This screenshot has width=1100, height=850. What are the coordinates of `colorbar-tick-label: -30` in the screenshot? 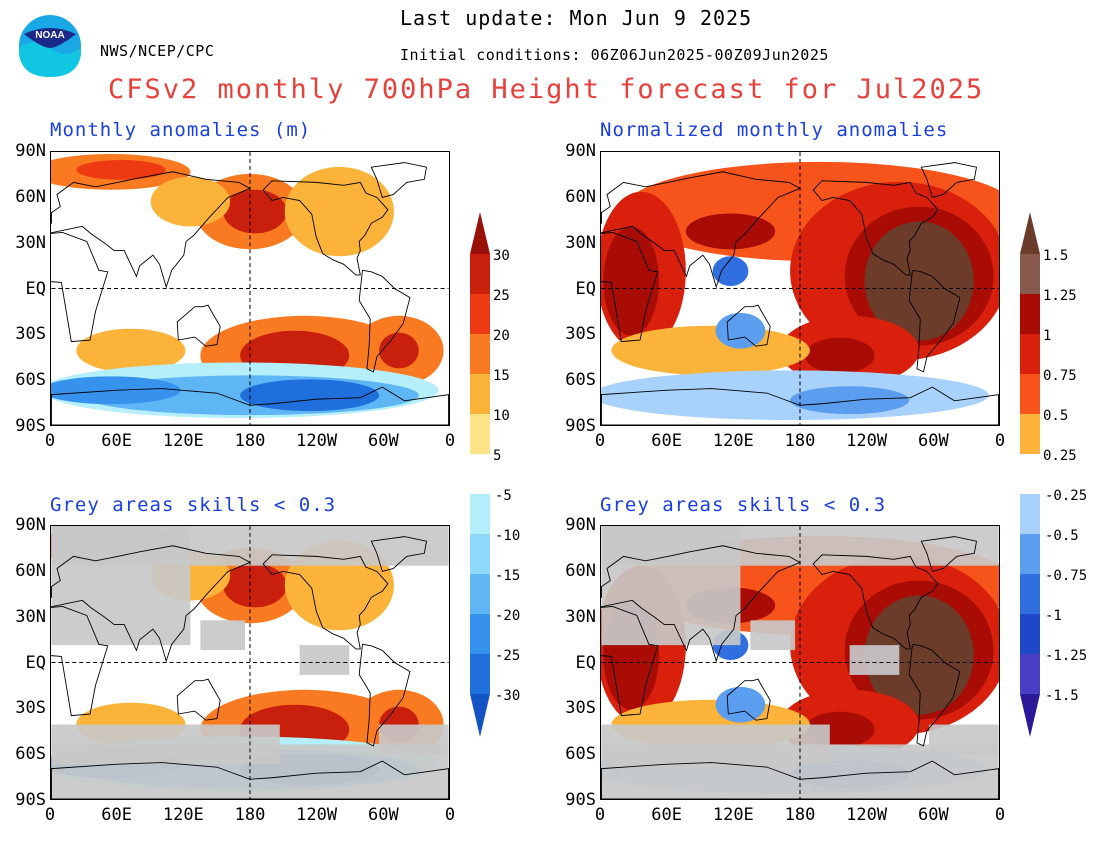 It's located at (508, 696).